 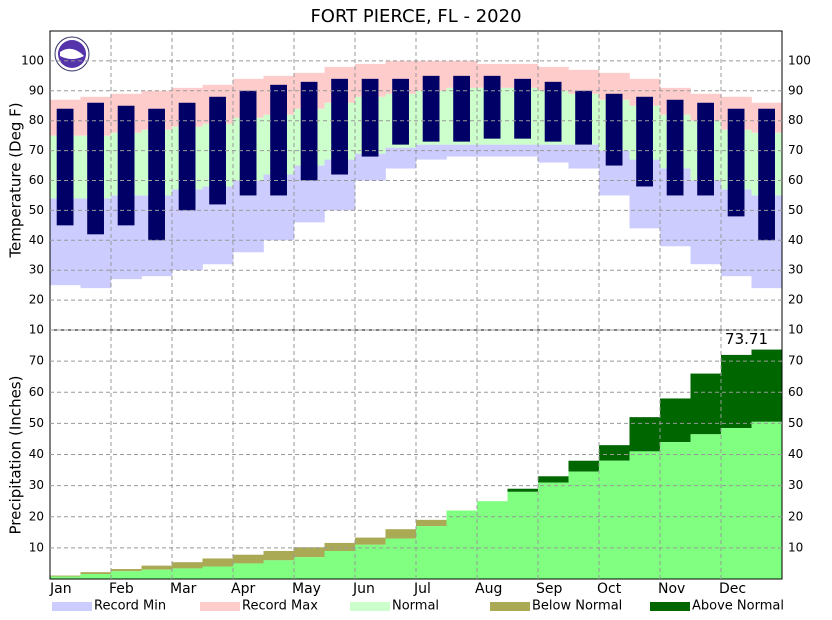 I want to click on legend-label: Below Normal, so click(x=577, y=606).